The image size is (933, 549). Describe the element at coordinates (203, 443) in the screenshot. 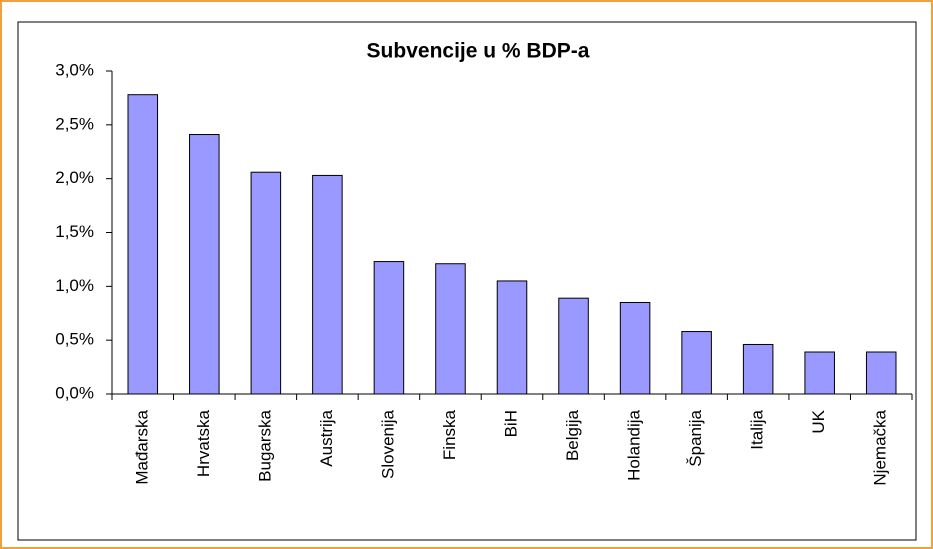

I see `x-tick-label: Hrvatska` at that location.